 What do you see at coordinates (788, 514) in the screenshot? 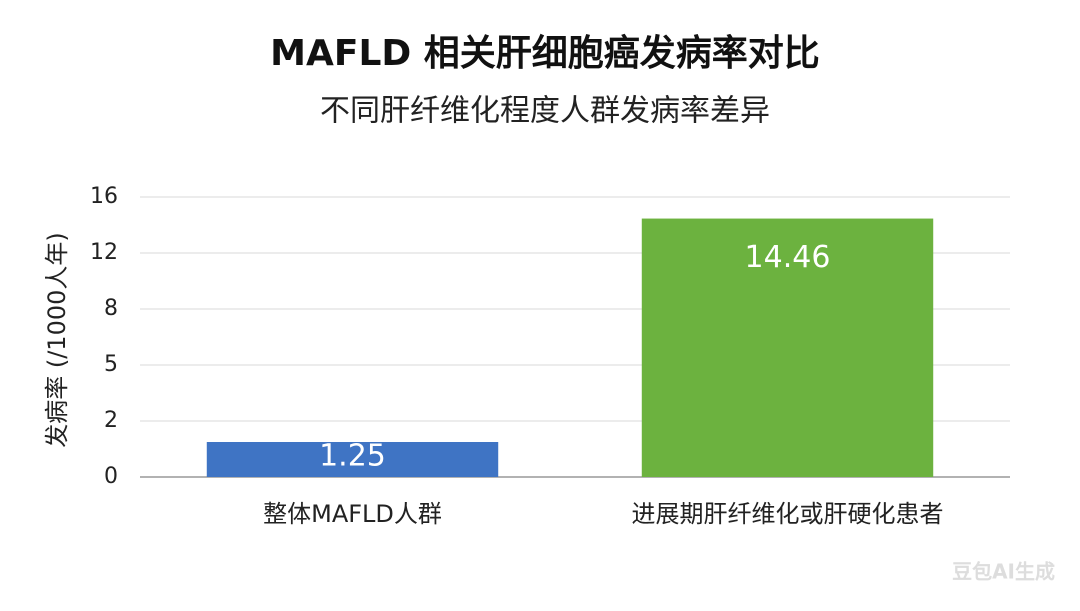
I see `x-tick-label: 进展期肝纤维化或肝硬化患者` at bounding box center [788, 514].